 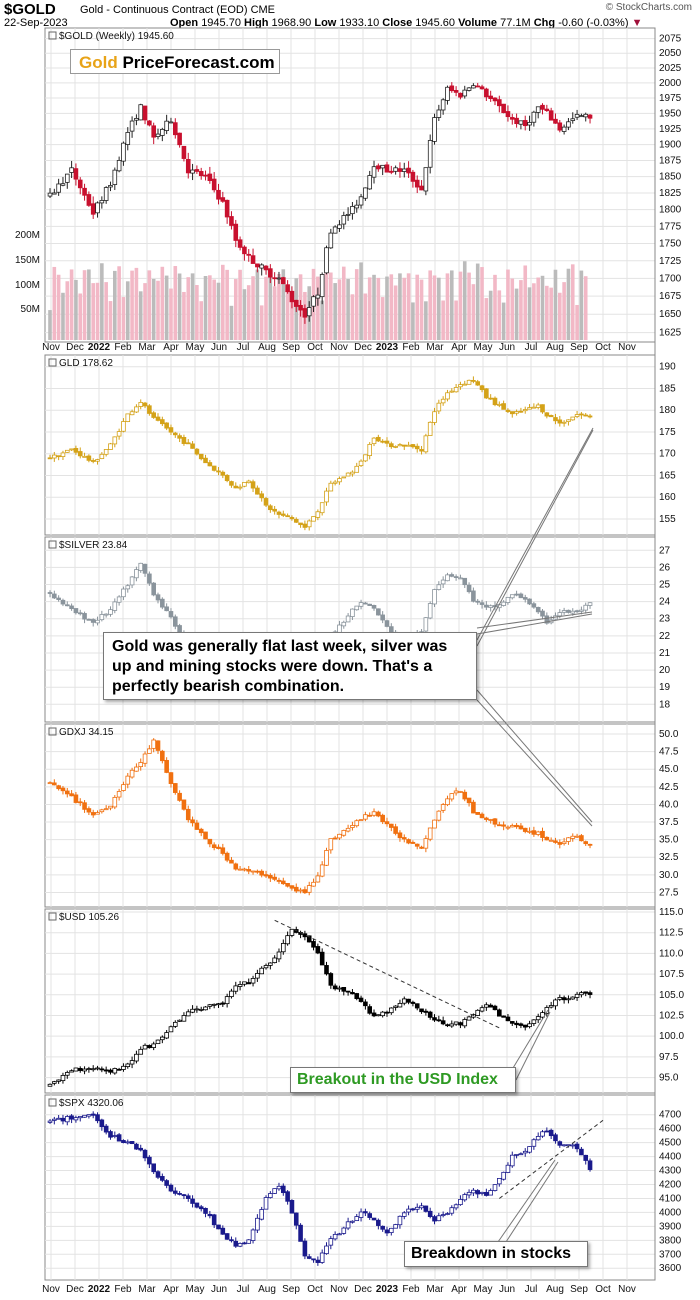 I want to click on panel-title: $GOLD (Weekly) 1945.60, so click(x=116, y=36).